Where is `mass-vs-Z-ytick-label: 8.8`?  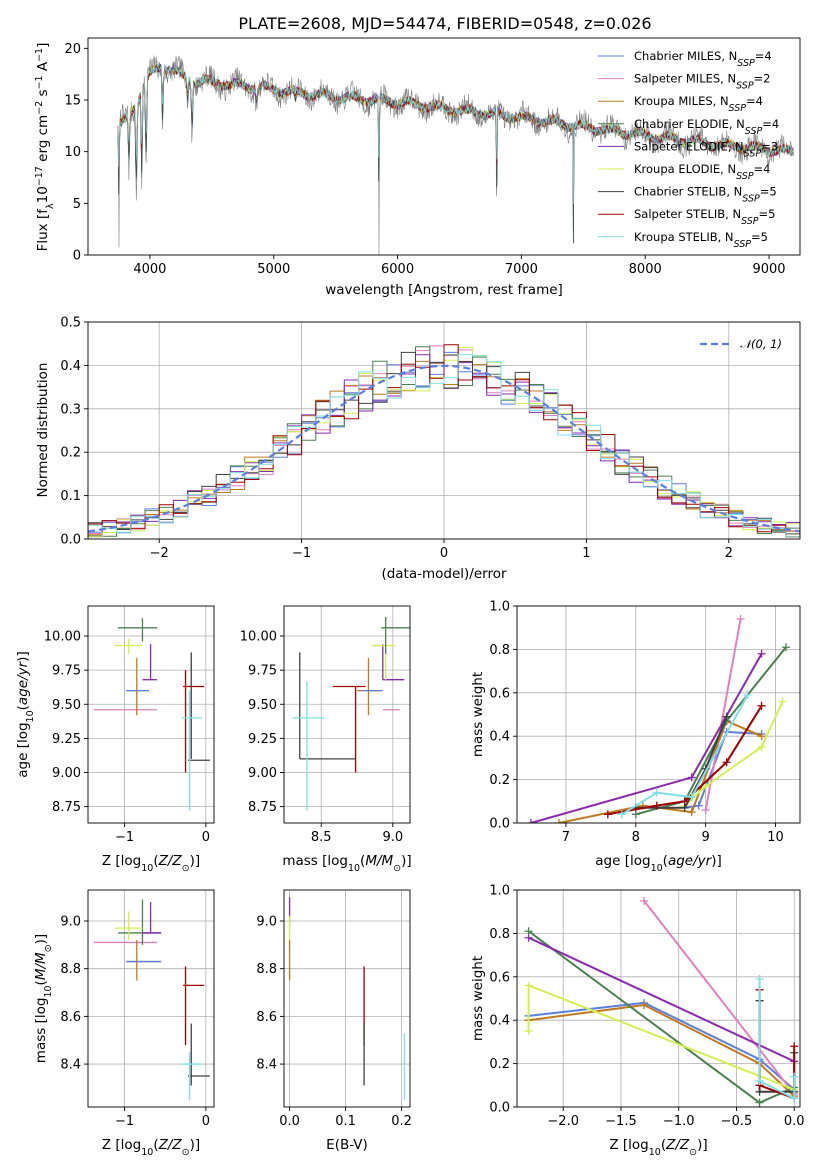 mass-vs-Z-ytick-label: 8.8 is located at coordinates (70, 969).